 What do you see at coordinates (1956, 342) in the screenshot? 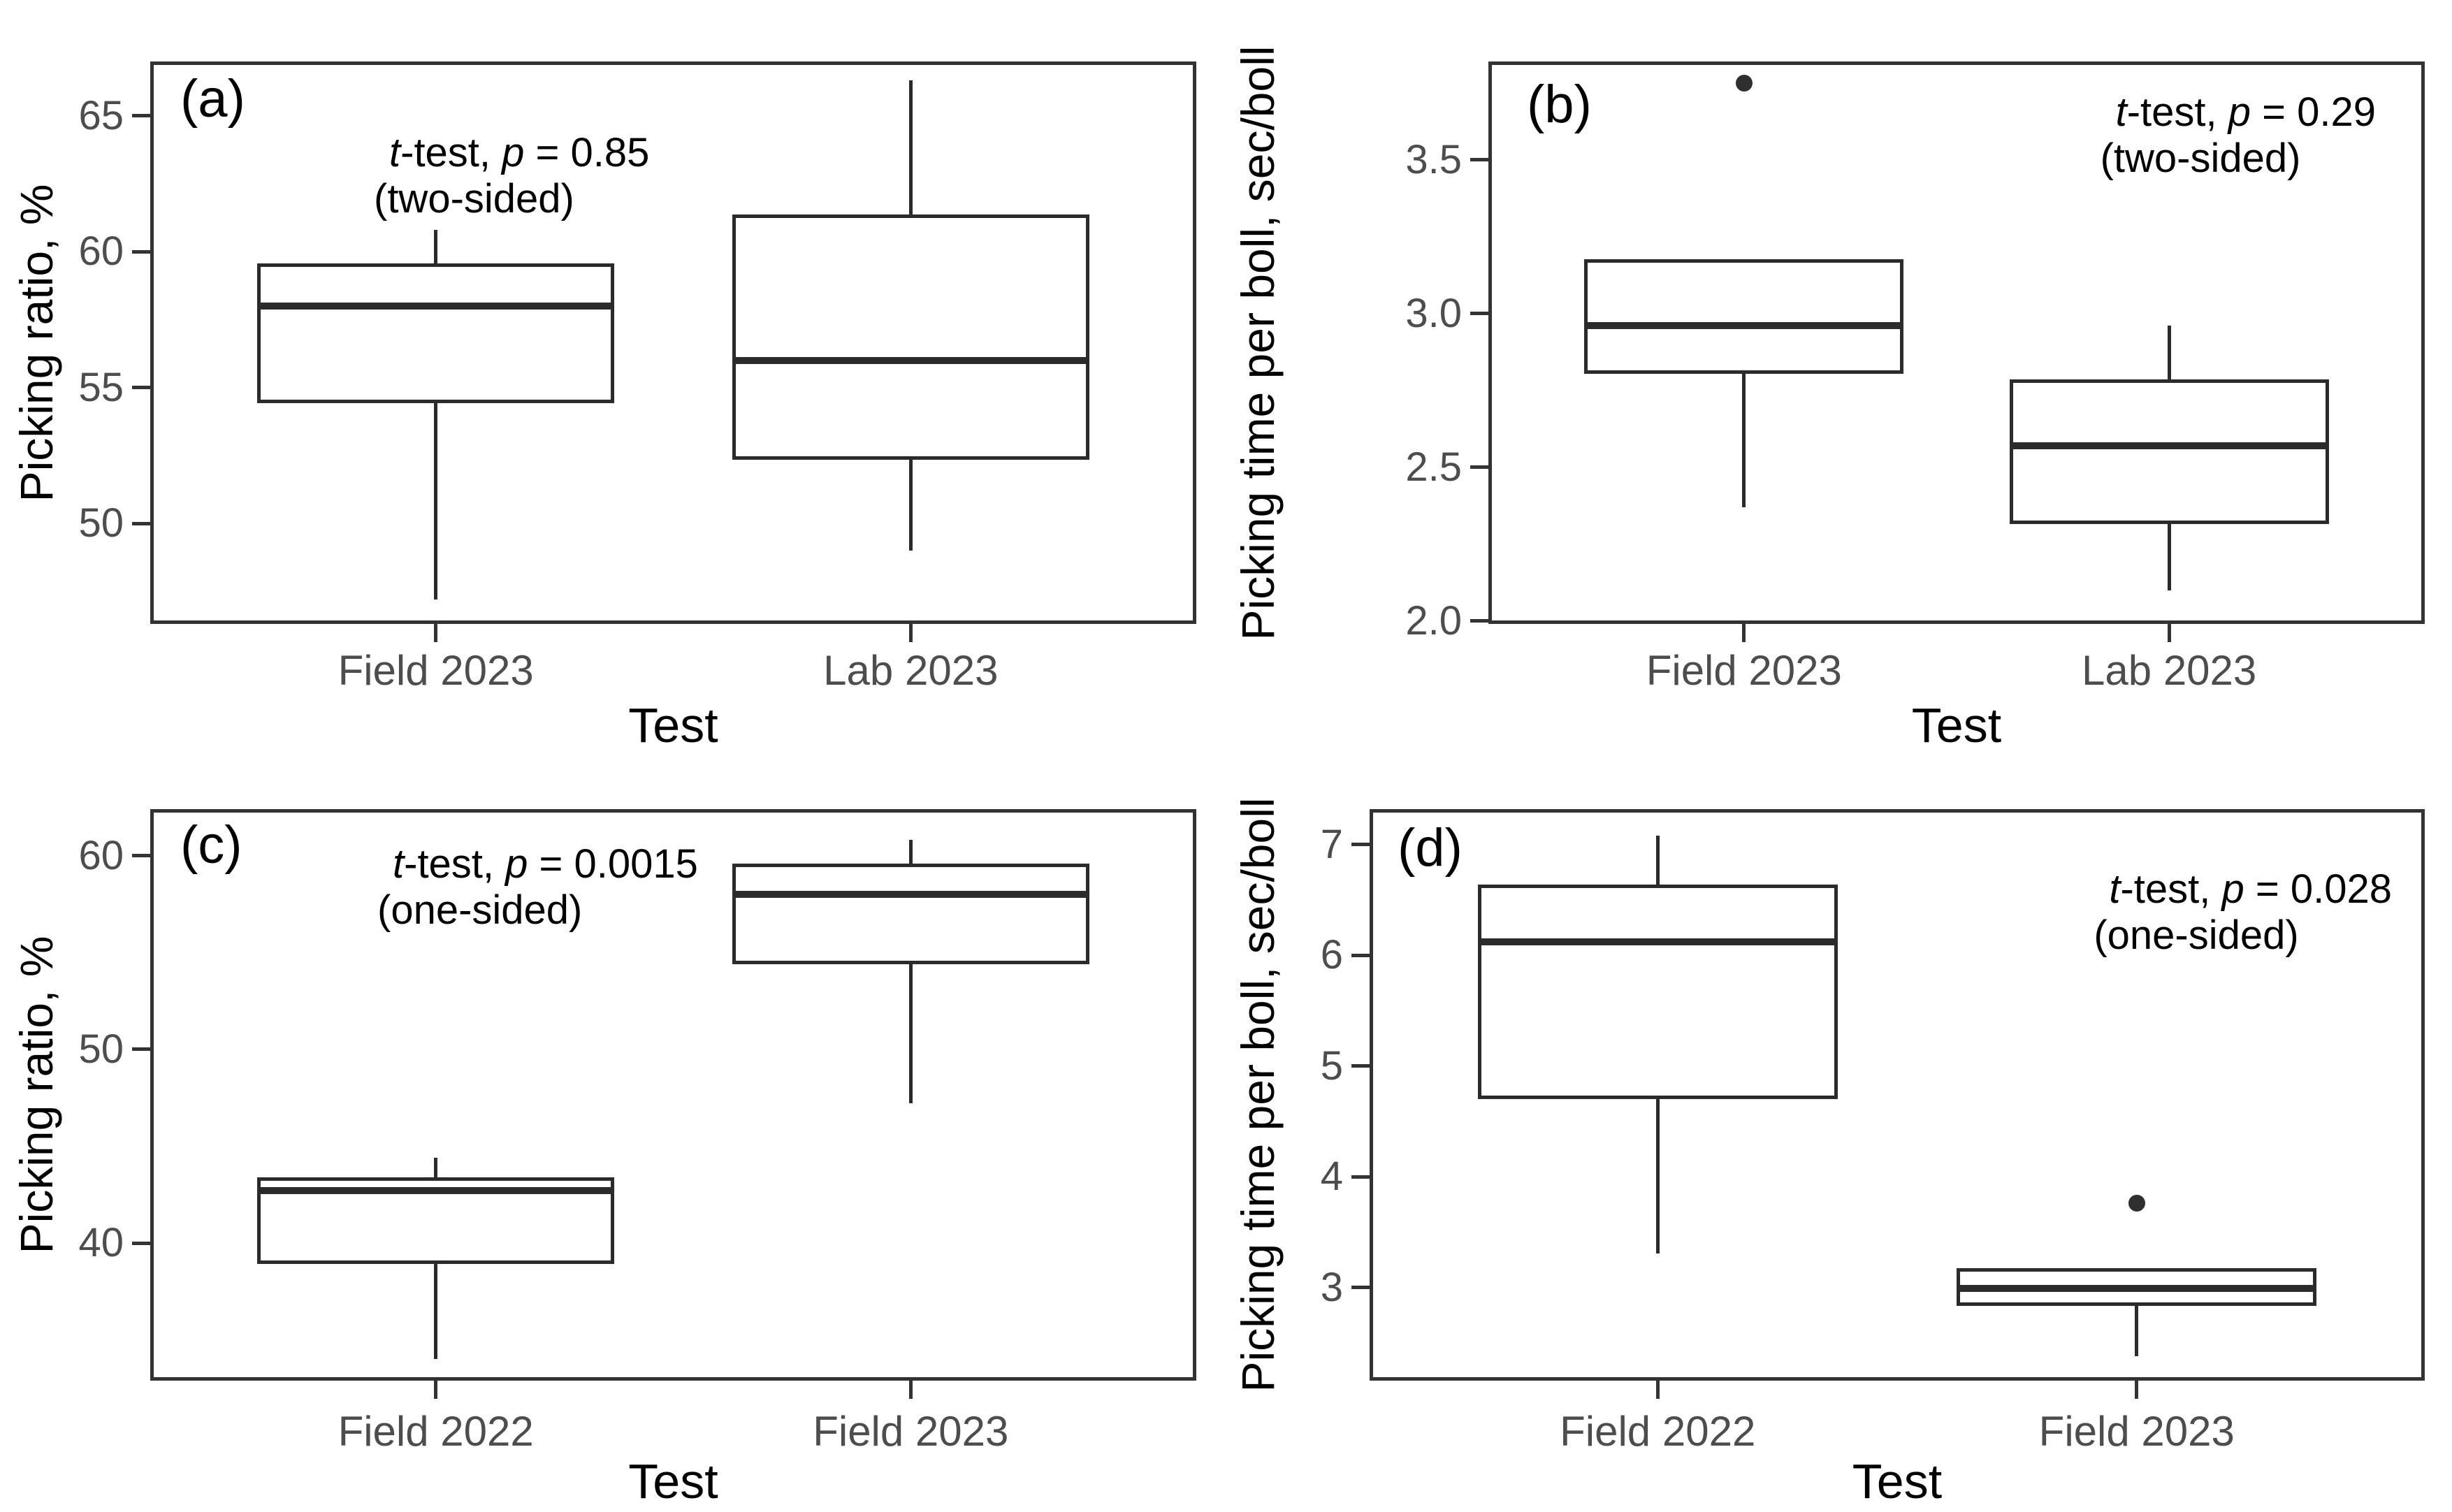
I see `panel-b-plot-area` at bounding box center [1956, 342].